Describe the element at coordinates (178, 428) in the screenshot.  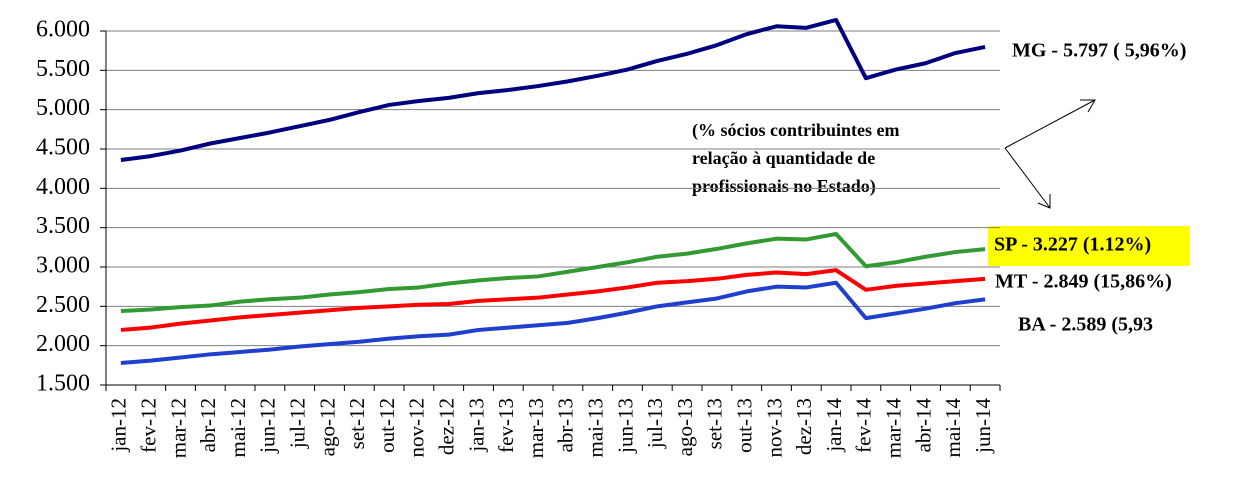
I see `x-tick-label: mar-12` at that location.